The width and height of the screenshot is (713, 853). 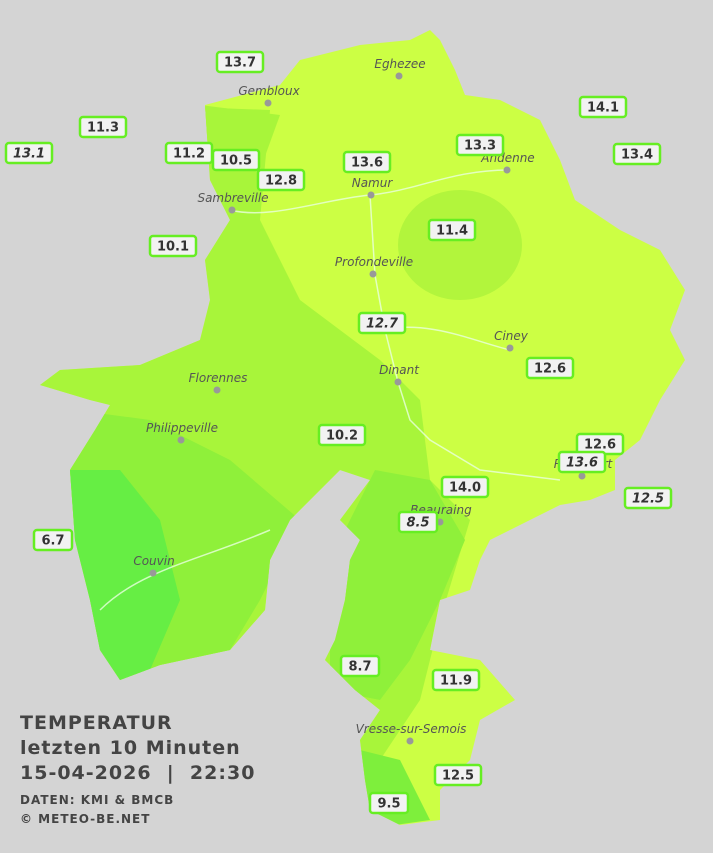 I want to click on station: 11.2, so click(x=189, y=153).